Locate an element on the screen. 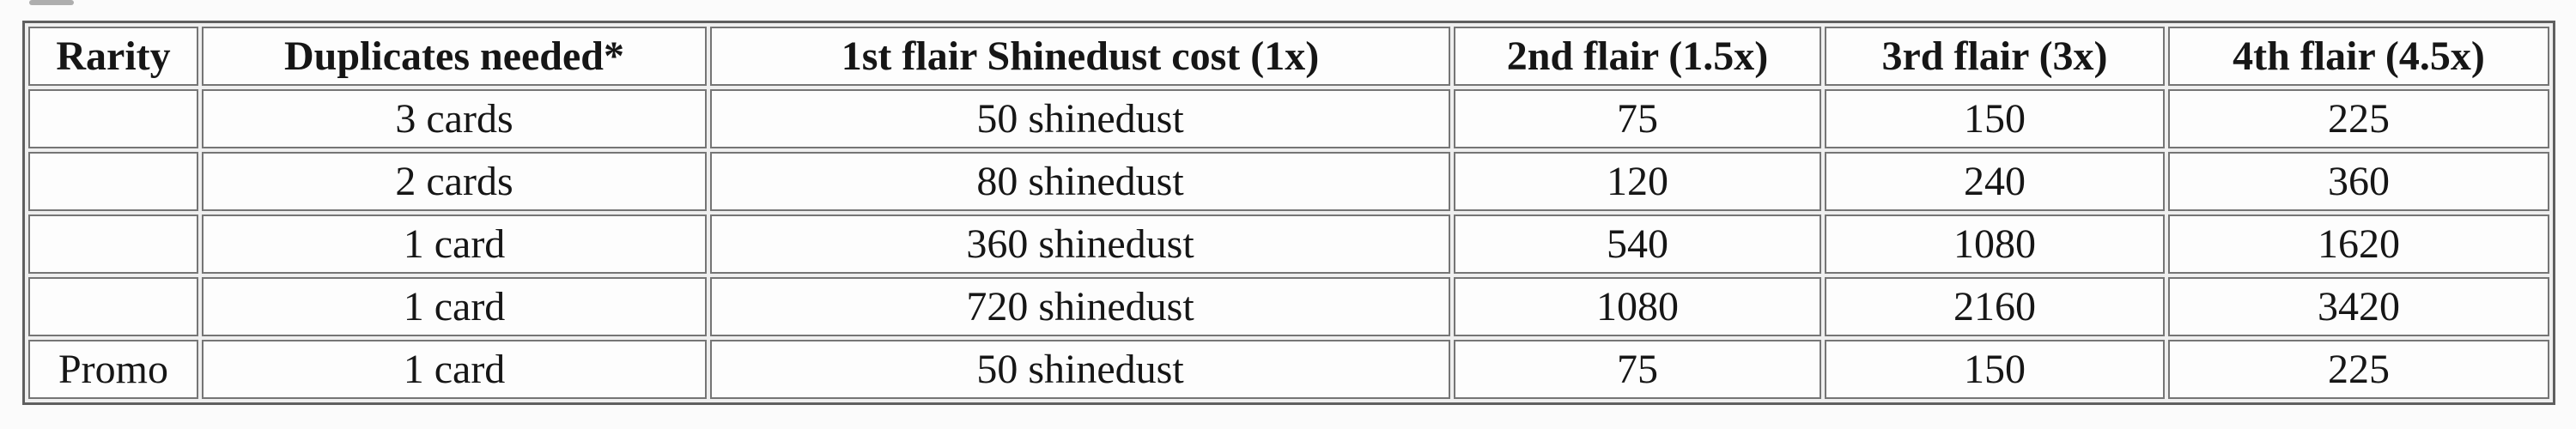 The image size is (2576, 429). cell-3rd-flair: 1080 is located at coordinates (1995, 244).